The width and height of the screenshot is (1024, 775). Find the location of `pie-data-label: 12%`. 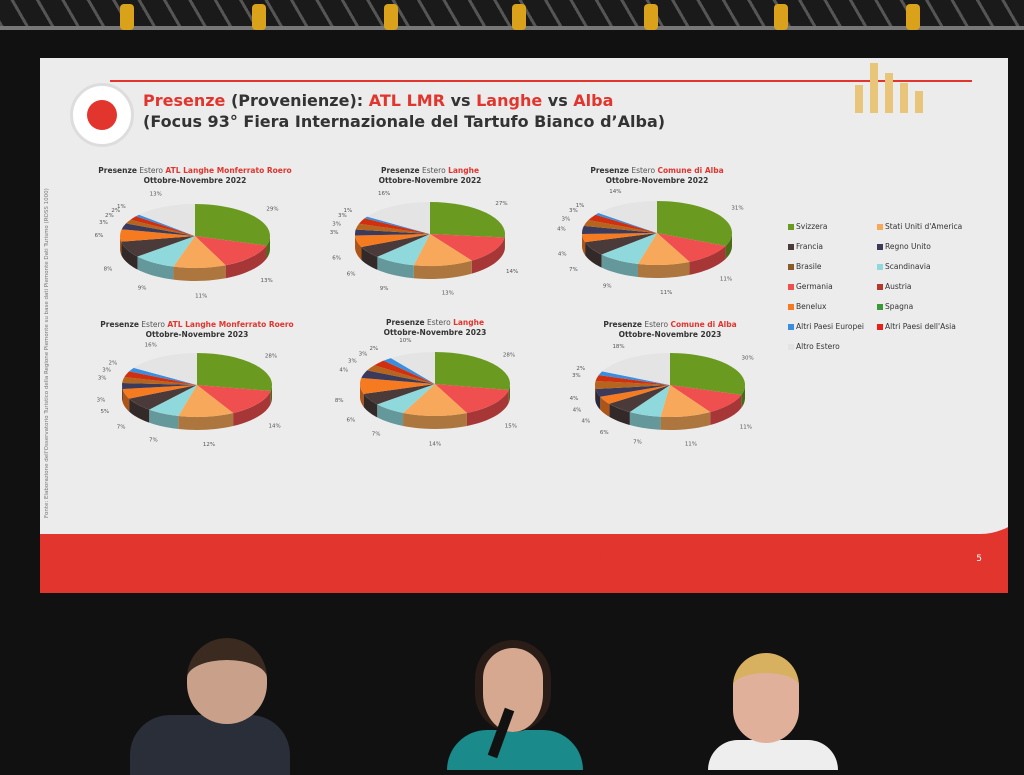

pie-data-label: 12% is located at coordinates (209, 445).